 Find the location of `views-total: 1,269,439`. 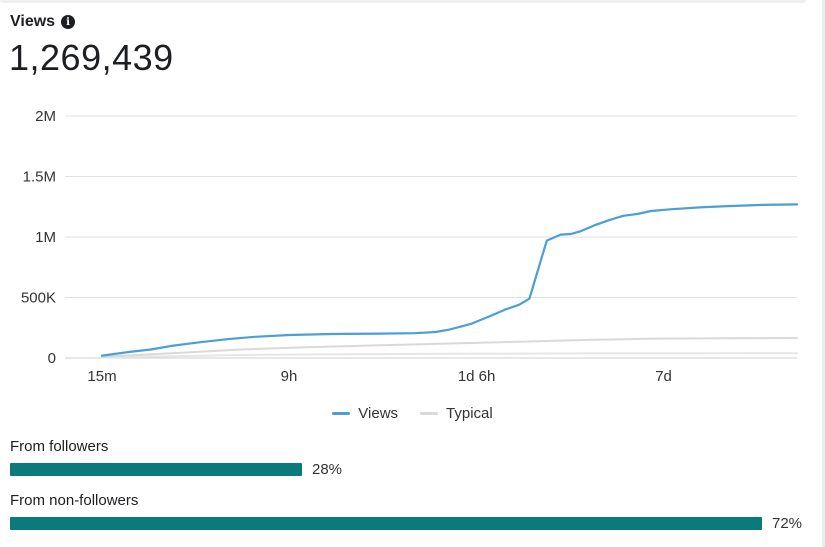

views-total: 1,269,439 is located at coordinates (91, 57).